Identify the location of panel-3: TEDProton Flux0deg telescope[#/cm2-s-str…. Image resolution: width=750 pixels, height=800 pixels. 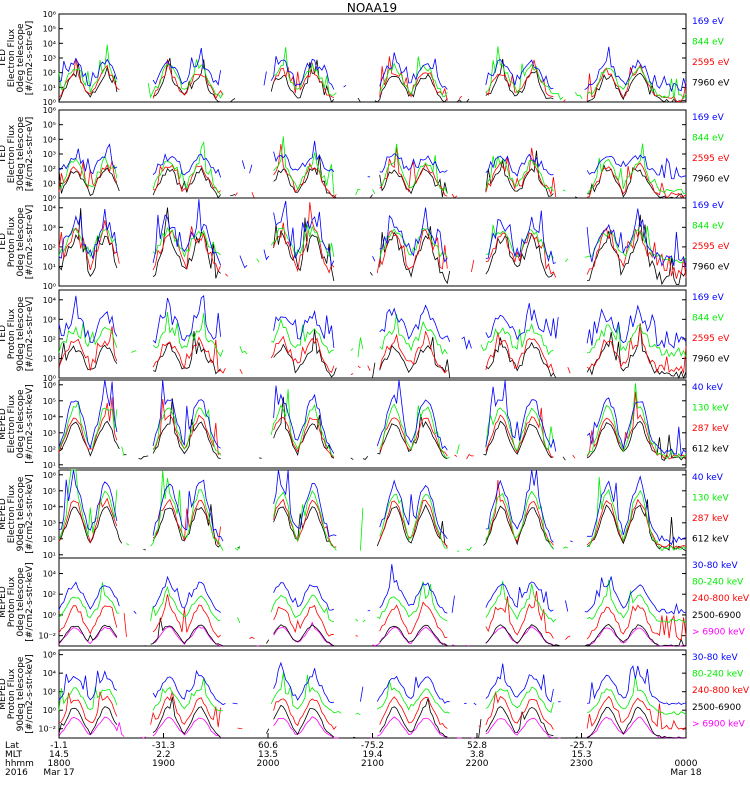
(365, 244).